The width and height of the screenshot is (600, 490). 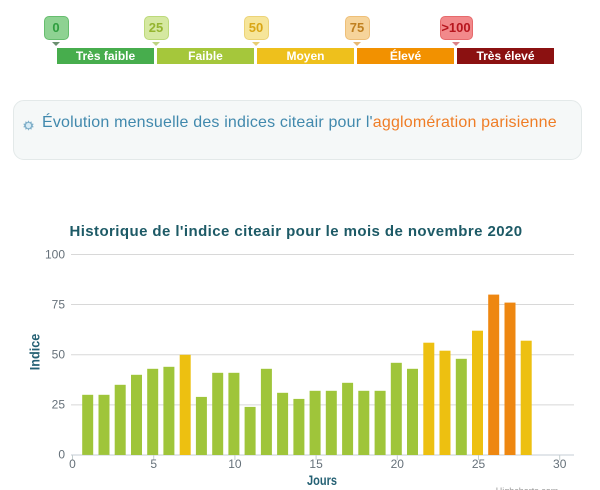 What do you see at coordinates (235, 464) in the screenshot?
I see `svg-text: 10` at bounding box center [235, 464].